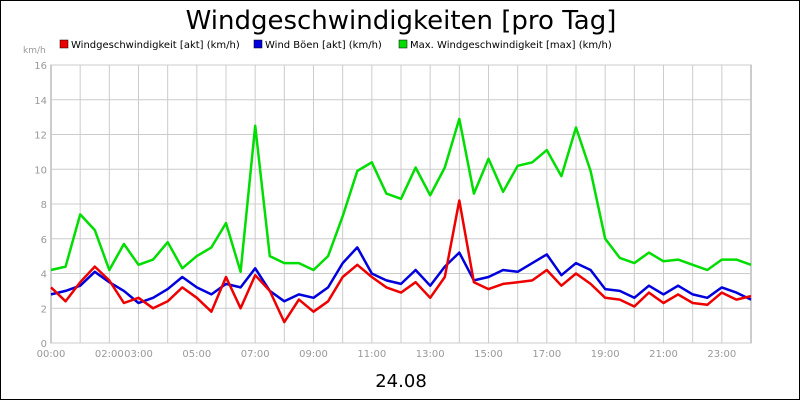 Image resolution: width=800 pixels, height=400 pixels. What do you see at coordinates (488, 354) in the screenshot?
I see `x-tick-label-8: 15:00` at bounding box center [488, 354].